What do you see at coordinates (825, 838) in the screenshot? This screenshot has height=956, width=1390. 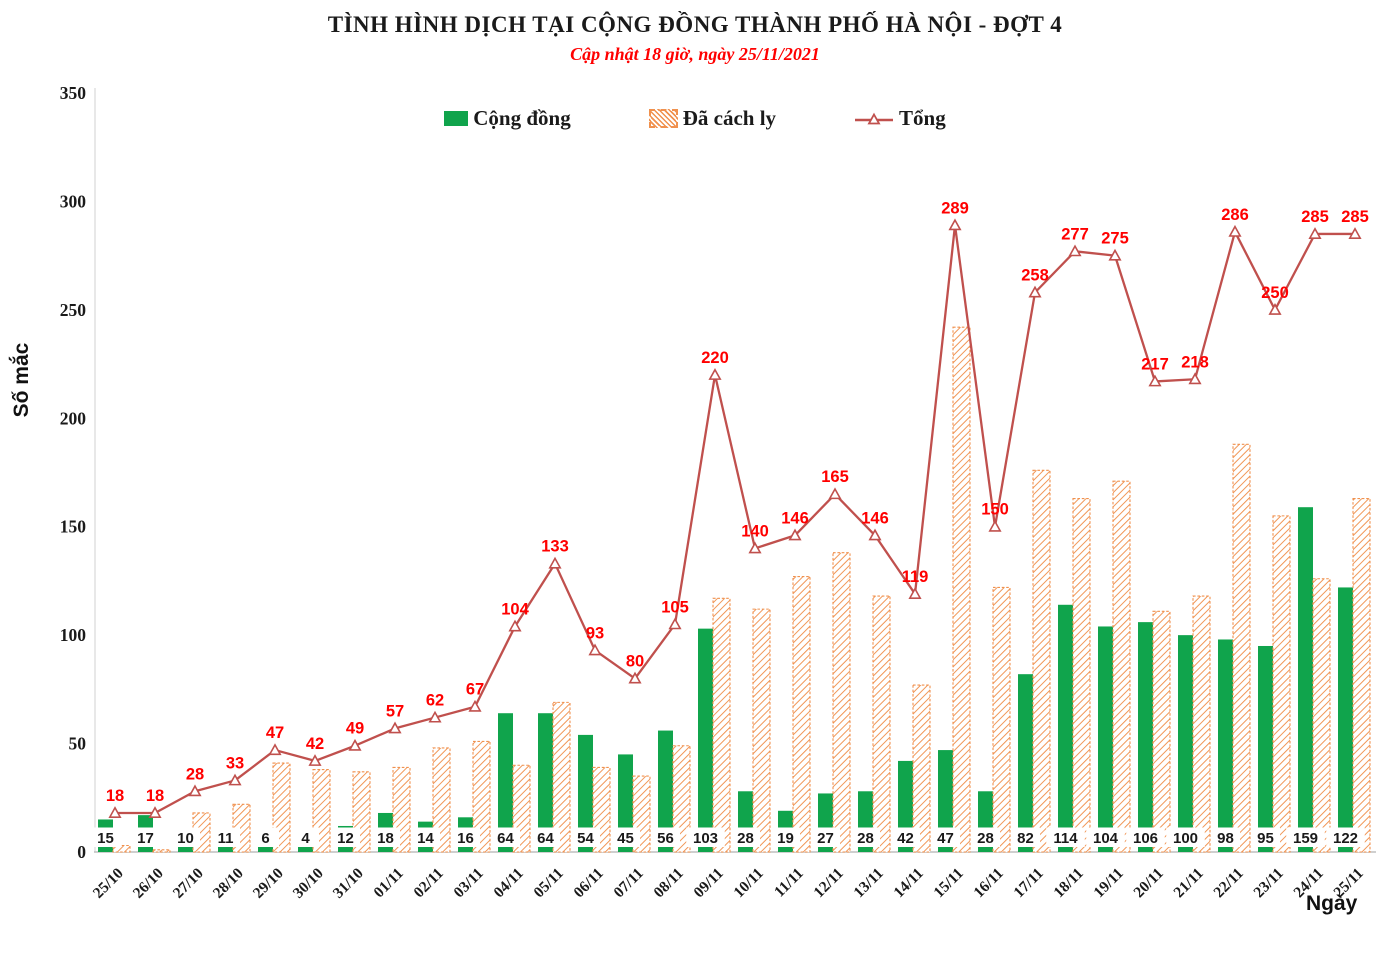 I see `bar-value-label: 27` at bounding box center [825, 838].